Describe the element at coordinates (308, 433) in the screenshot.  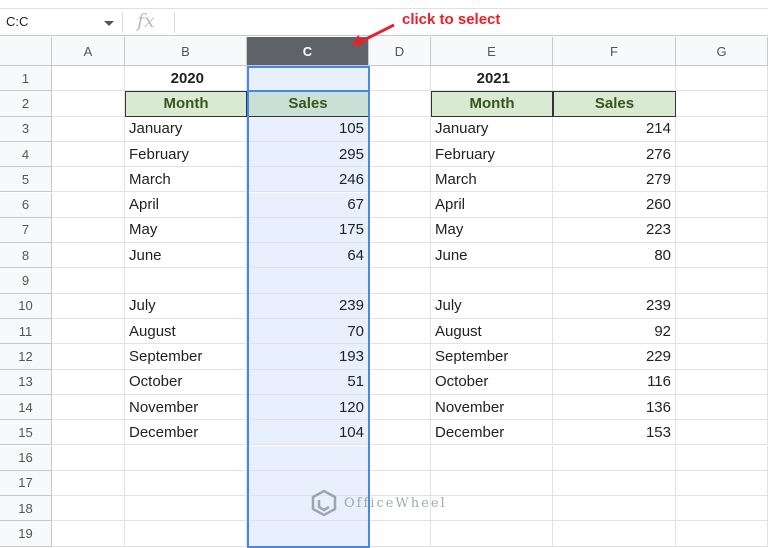
I see `cell: 104` at that location.